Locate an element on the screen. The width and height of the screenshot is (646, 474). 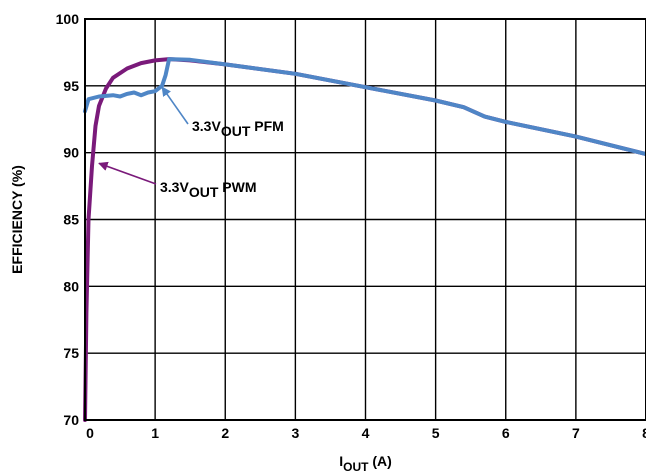
x-axis-title: IOUT (A) is located at coordinates (365, 463).